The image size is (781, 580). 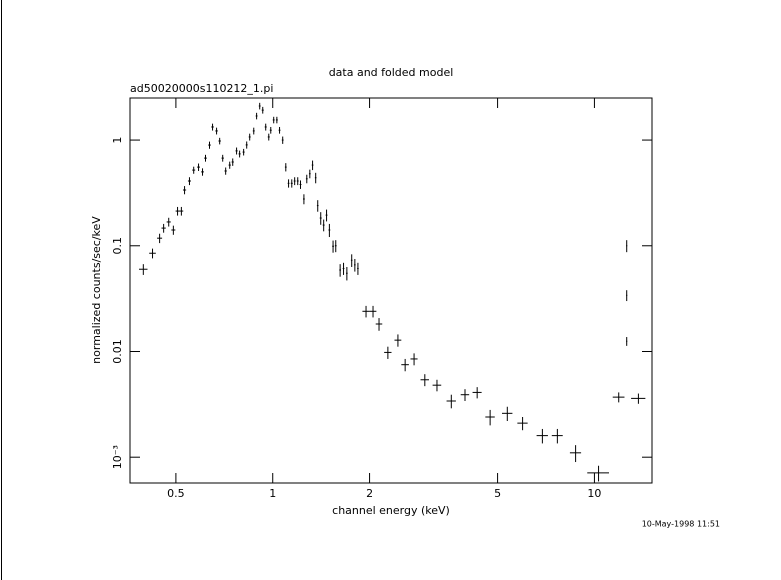 I want to click on y-axis-label: normalized counts/sec/keV, so click(x=96, y=290).